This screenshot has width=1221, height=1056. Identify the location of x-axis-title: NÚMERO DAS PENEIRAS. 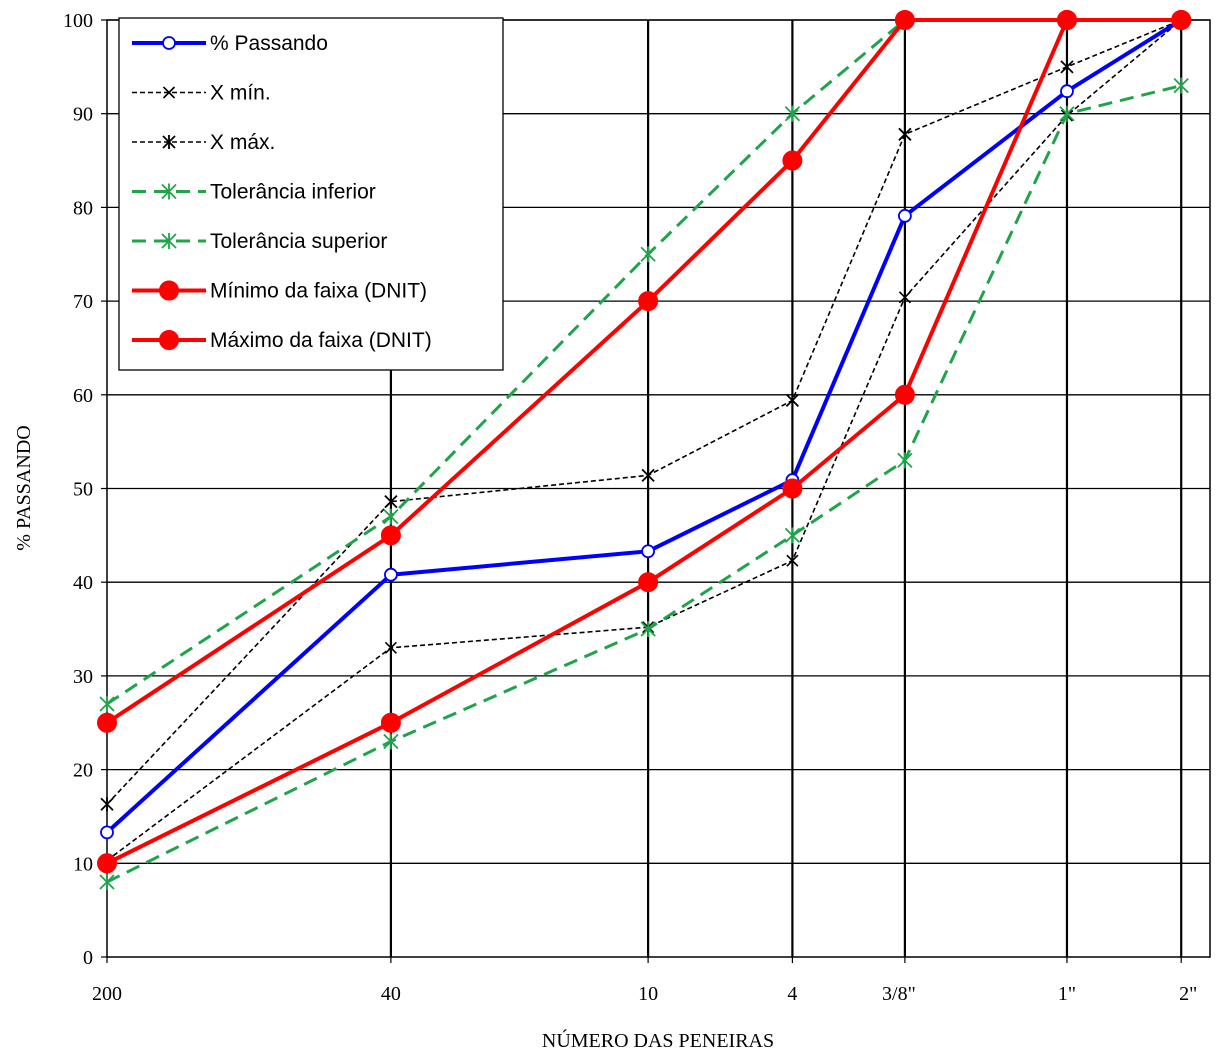
(658, 1040).